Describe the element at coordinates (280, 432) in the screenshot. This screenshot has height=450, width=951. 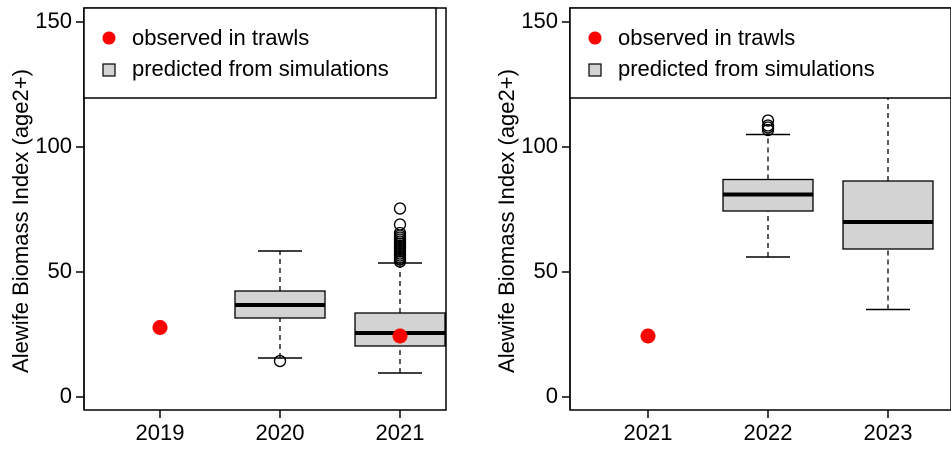
I see `x-tick-label: 2020` at that location.